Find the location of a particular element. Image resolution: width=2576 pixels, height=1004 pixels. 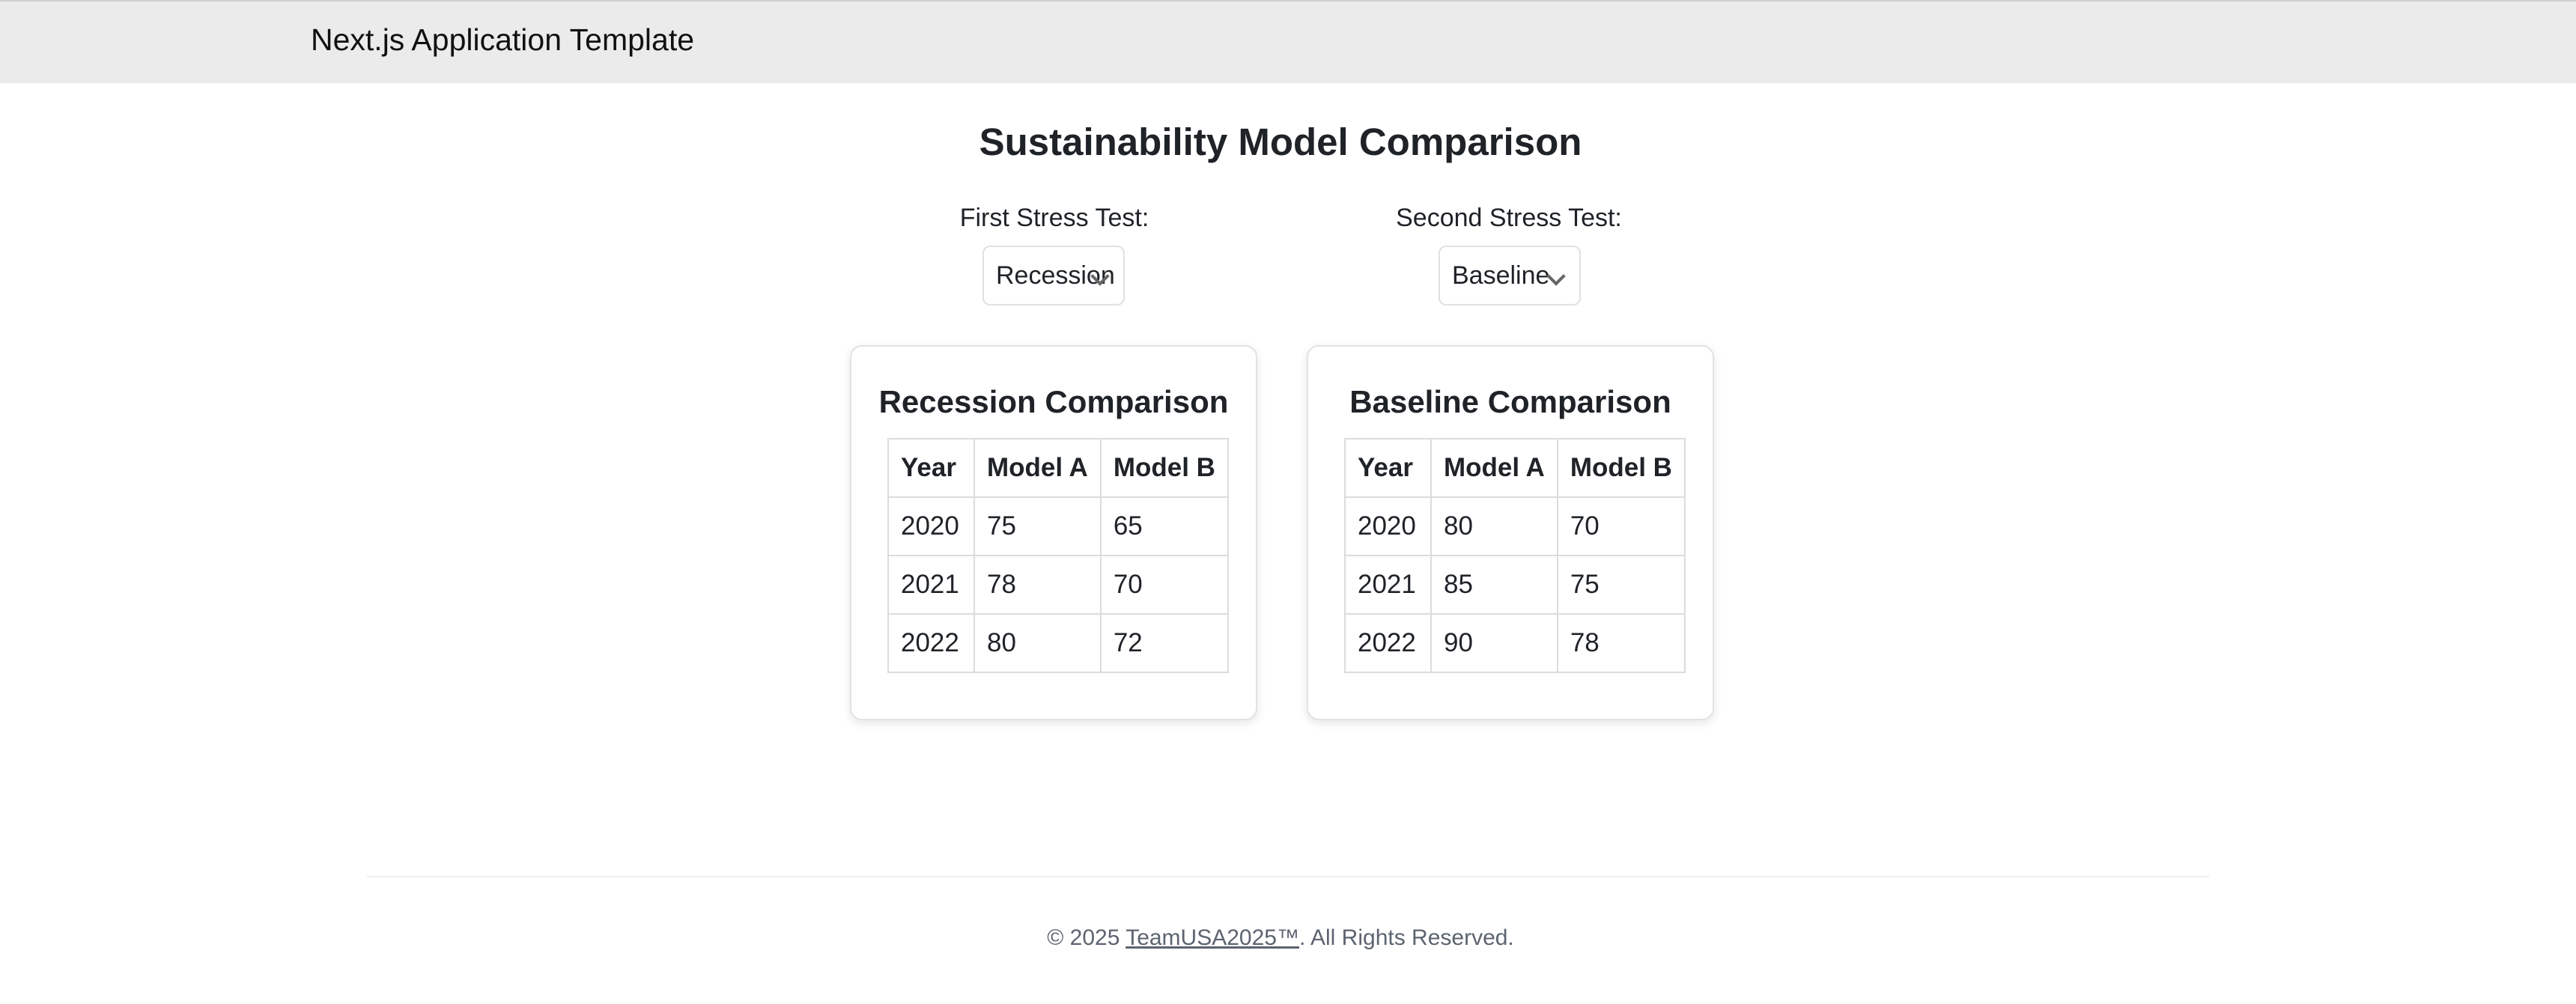

table-row: 2020 75 65 is located at coordinates (1058, 526).